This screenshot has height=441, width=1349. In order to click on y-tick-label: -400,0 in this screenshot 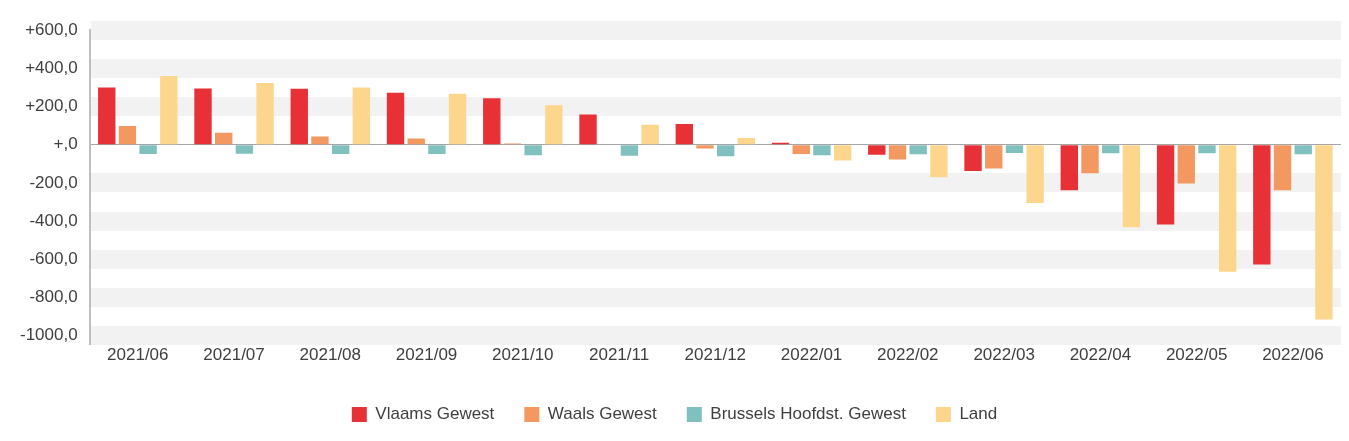, I will do `click(53, 220)`.